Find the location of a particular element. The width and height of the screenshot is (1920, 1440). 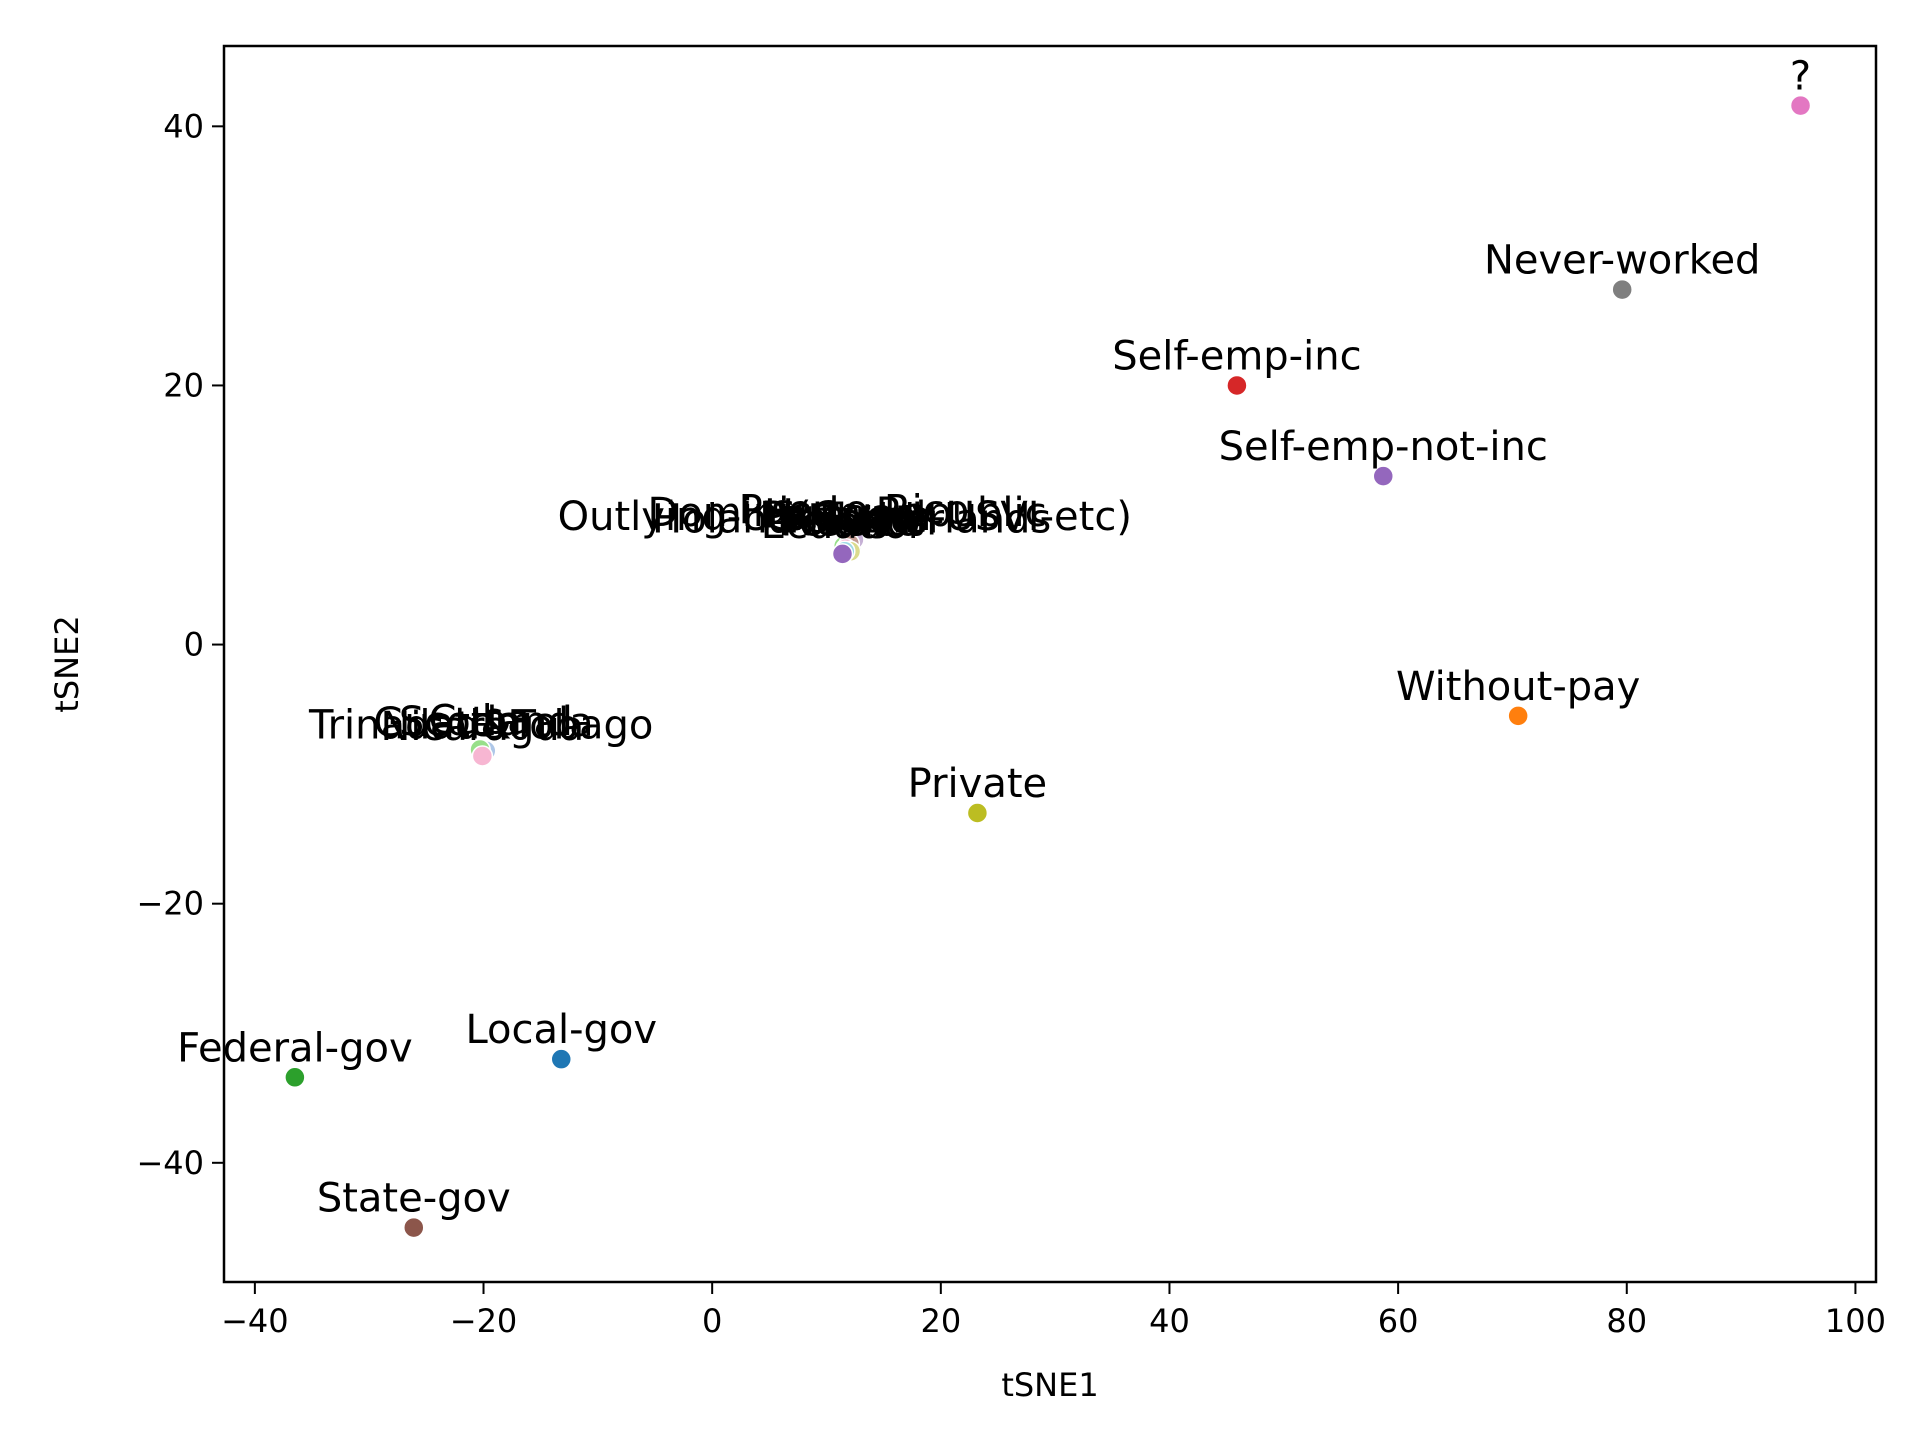

x-tick-label: −40 is located at coordinates (255, 1321).